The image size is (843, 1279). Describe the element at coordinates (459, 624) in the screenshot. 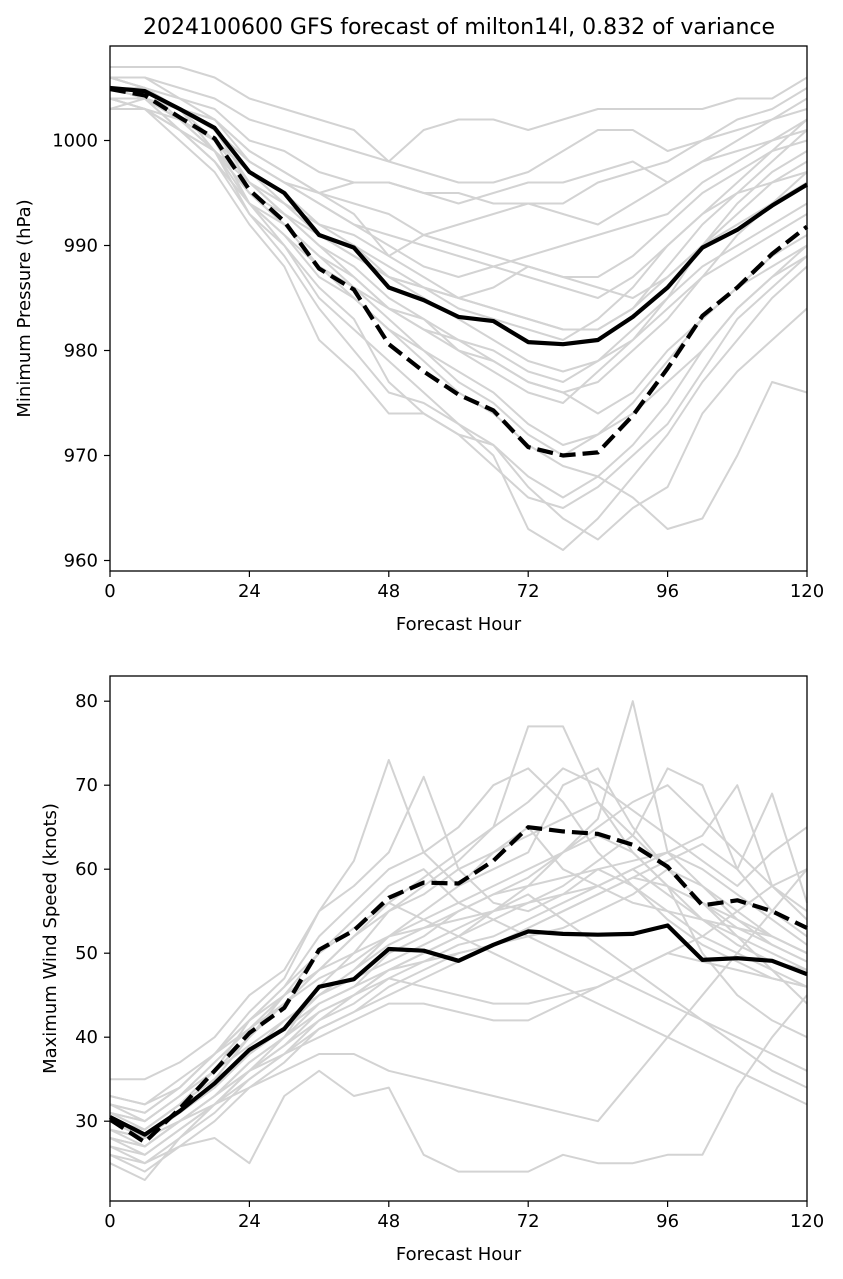

I see `pressure-x-axis-label: Forecast Hour` at that location.